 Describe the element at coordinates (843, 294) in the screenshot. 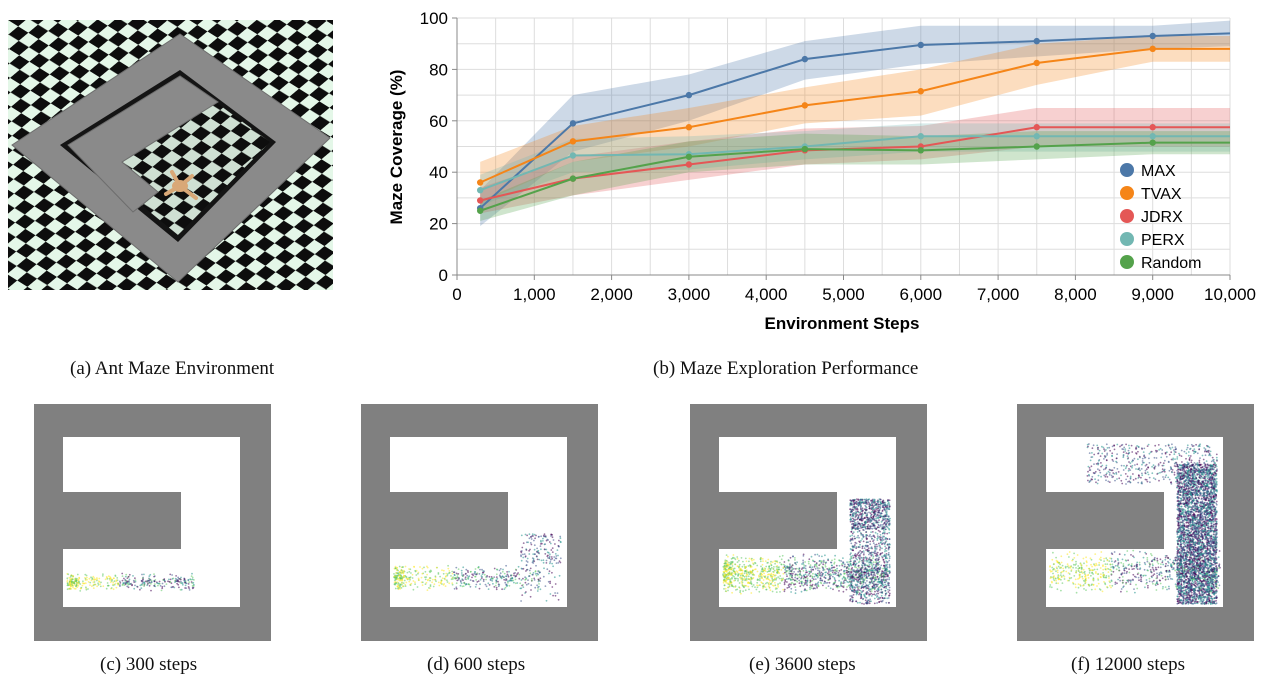

I see `x-tick-label: 5,000` at that location.